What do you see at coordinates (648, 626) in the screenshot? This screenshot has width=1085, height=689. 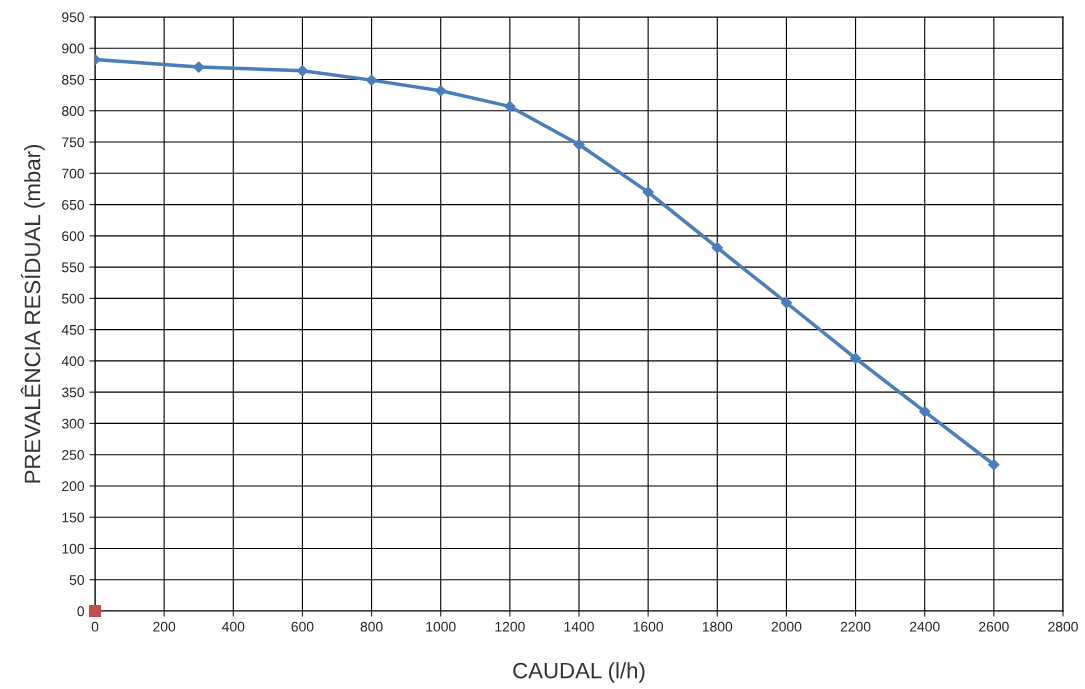 I see `x-tick-label: 1600` at bounding box center [648, 626].